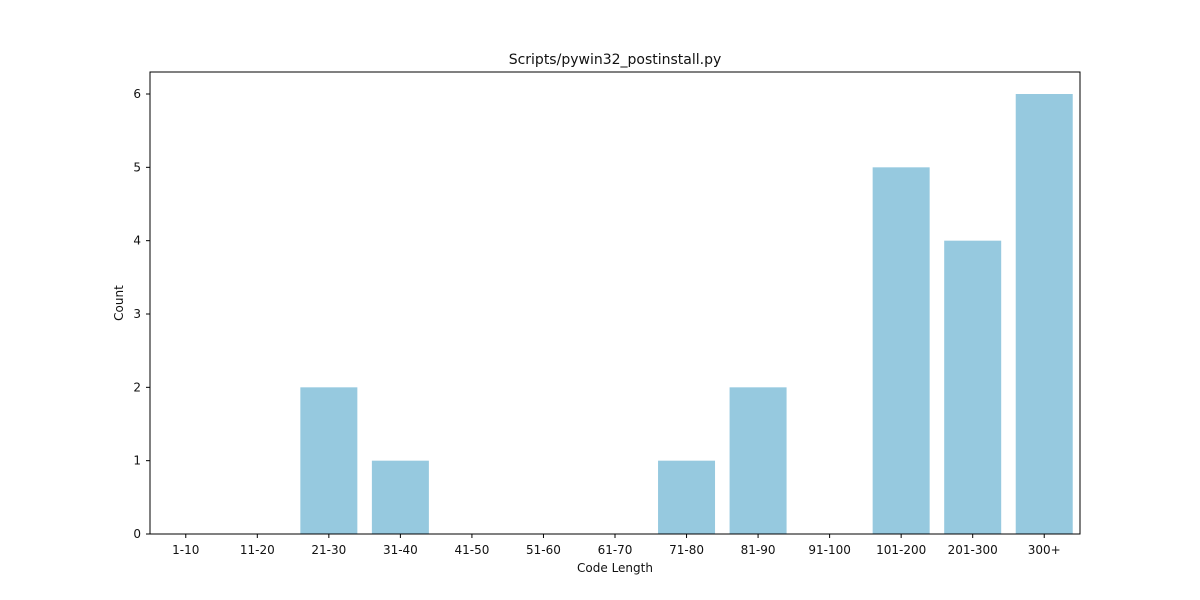  I want to click on y-tick-label: 1, so click(137, 461).